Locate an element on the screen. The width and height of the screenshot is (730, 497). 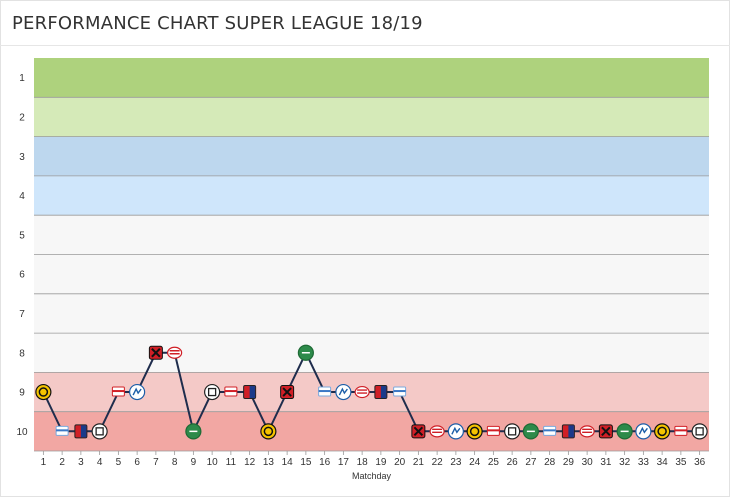
x-tick-label: 15 is located at coordinates (306, 462).